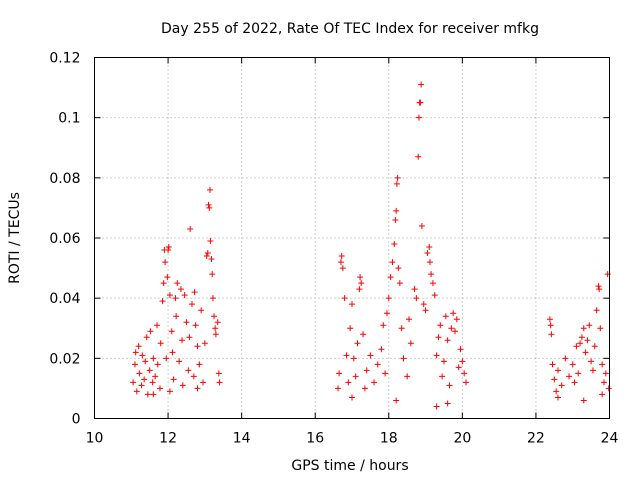 This screenshot has width=640, height=480. What do you see at coordinates (168, 439) in the screenshot?
I see `x-tick-label: 12` at bounding box center [168, 439].